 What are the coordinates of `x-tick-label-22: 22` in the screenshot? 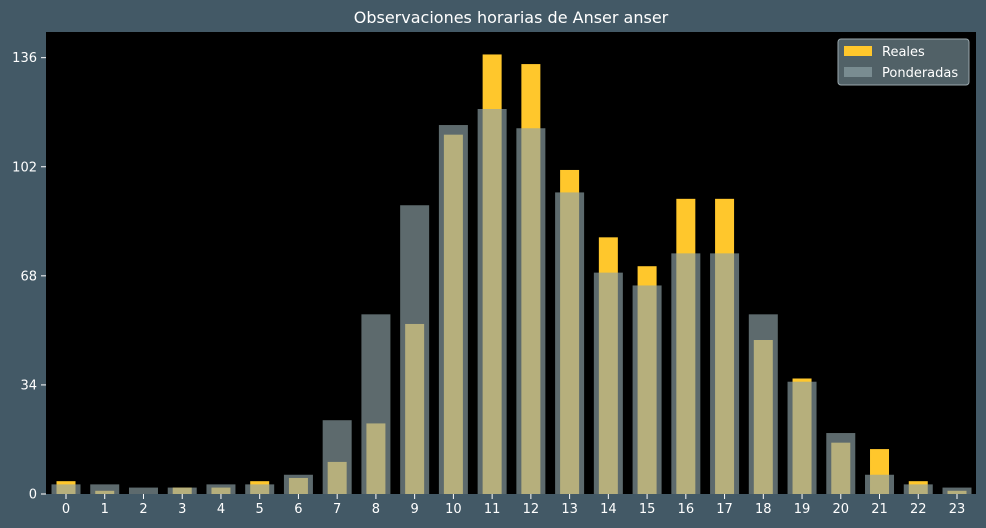 It's located at (918, 509).